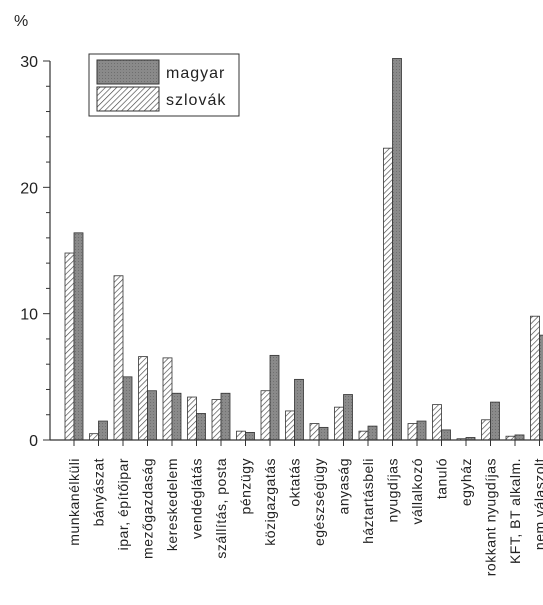 This screenshot has height=605, width=543. I want to click on legend-swatch-szlovak, so click(128, 99).